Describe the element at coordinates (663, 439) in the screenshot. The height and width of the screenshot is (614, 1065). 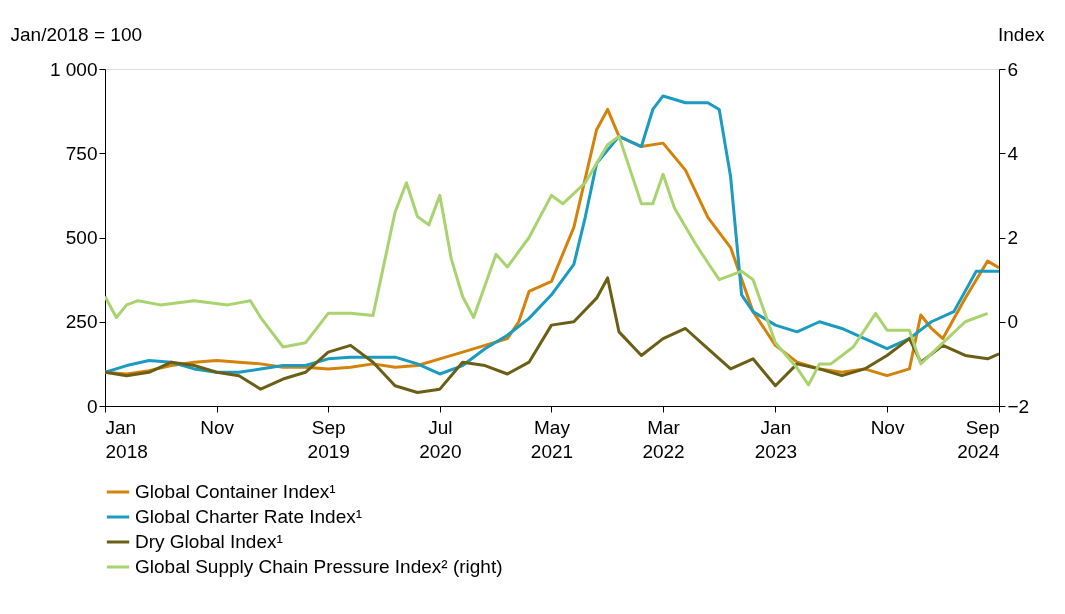
I see `x-tick-label: Mar 2022` at that location.